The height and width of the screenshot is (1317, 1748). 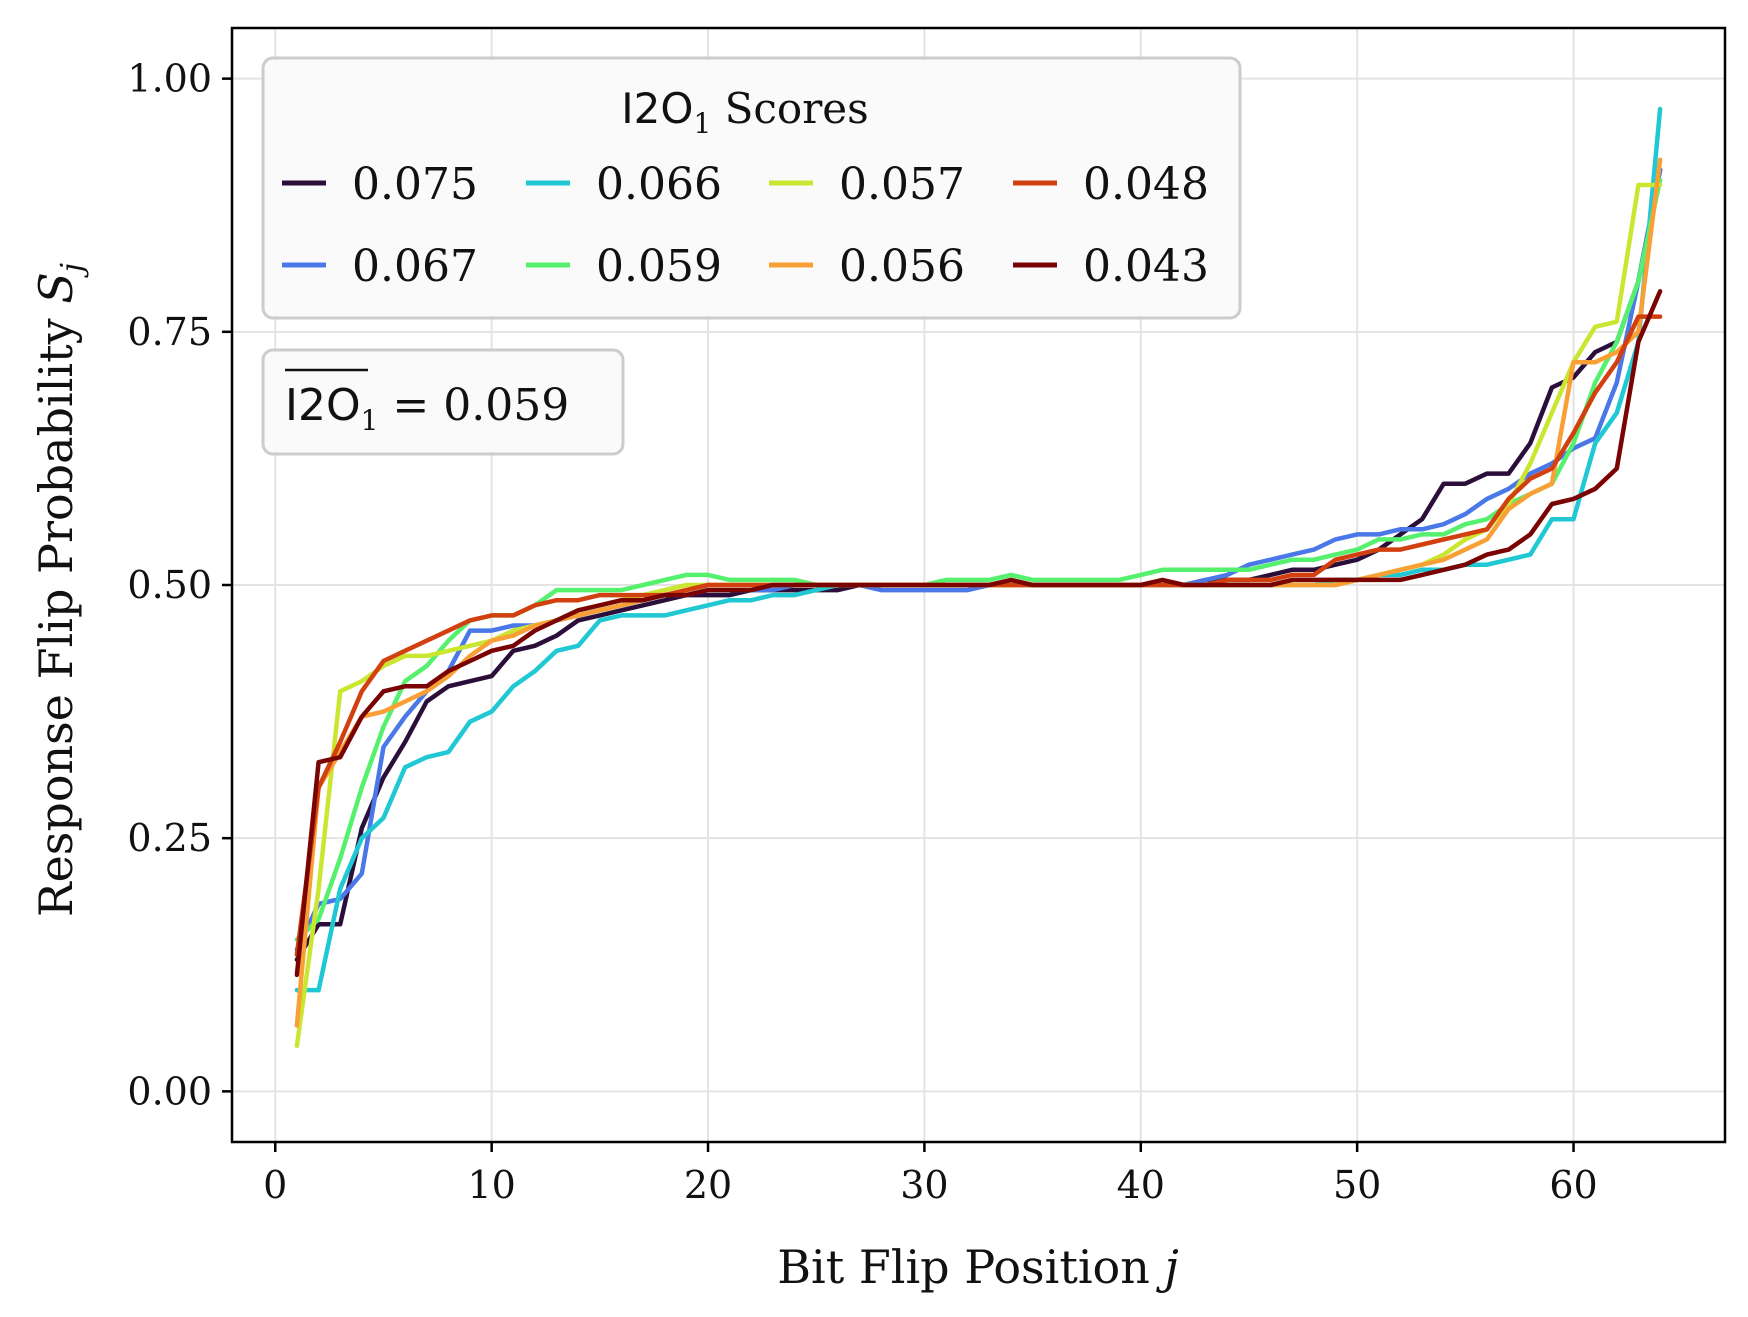 What do you see at coordinates (323, 405) in the screenshot?
I see `annotation-main: I2O` at bounding box center [323, 405].